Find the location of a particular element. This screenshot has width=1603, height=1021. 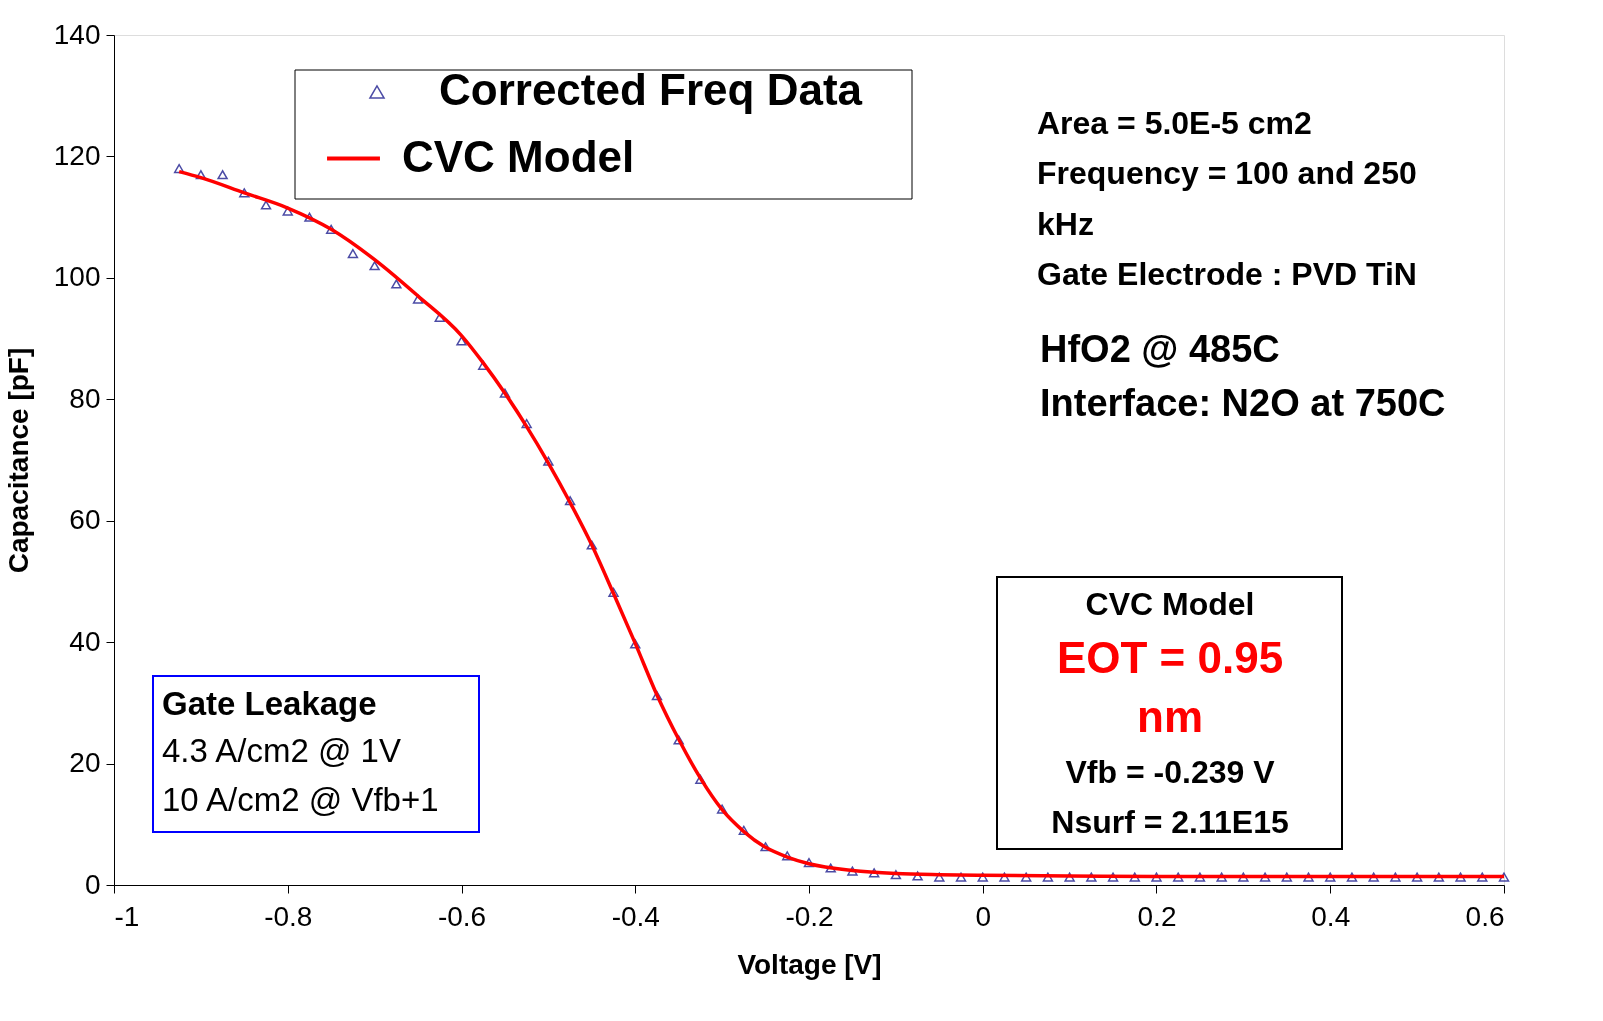

annotation: Area = 5.0E-5 cm2 is located at coordinates (1174, 123).